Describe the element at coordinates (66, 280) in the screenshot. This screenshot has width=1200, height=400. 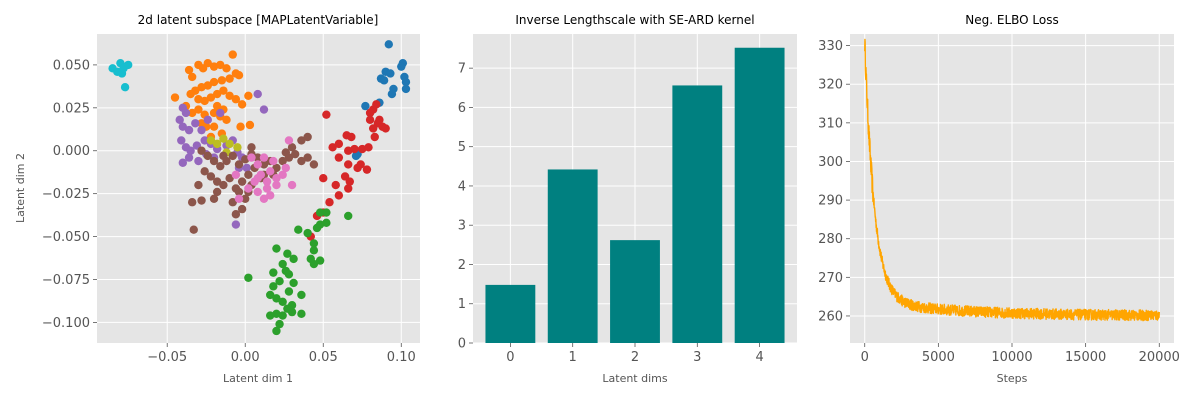
I see `scatter-ytick-label: −0.075` at that location.